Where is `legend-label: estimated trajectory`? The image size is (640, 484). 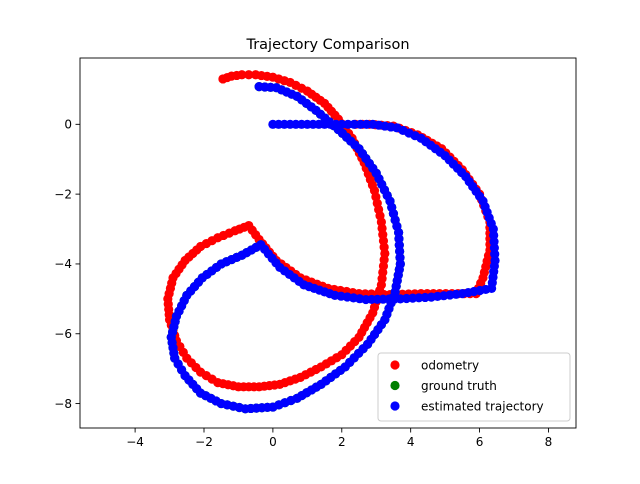
legend-label: estimated trajectory is located at coordinates (482, 406).